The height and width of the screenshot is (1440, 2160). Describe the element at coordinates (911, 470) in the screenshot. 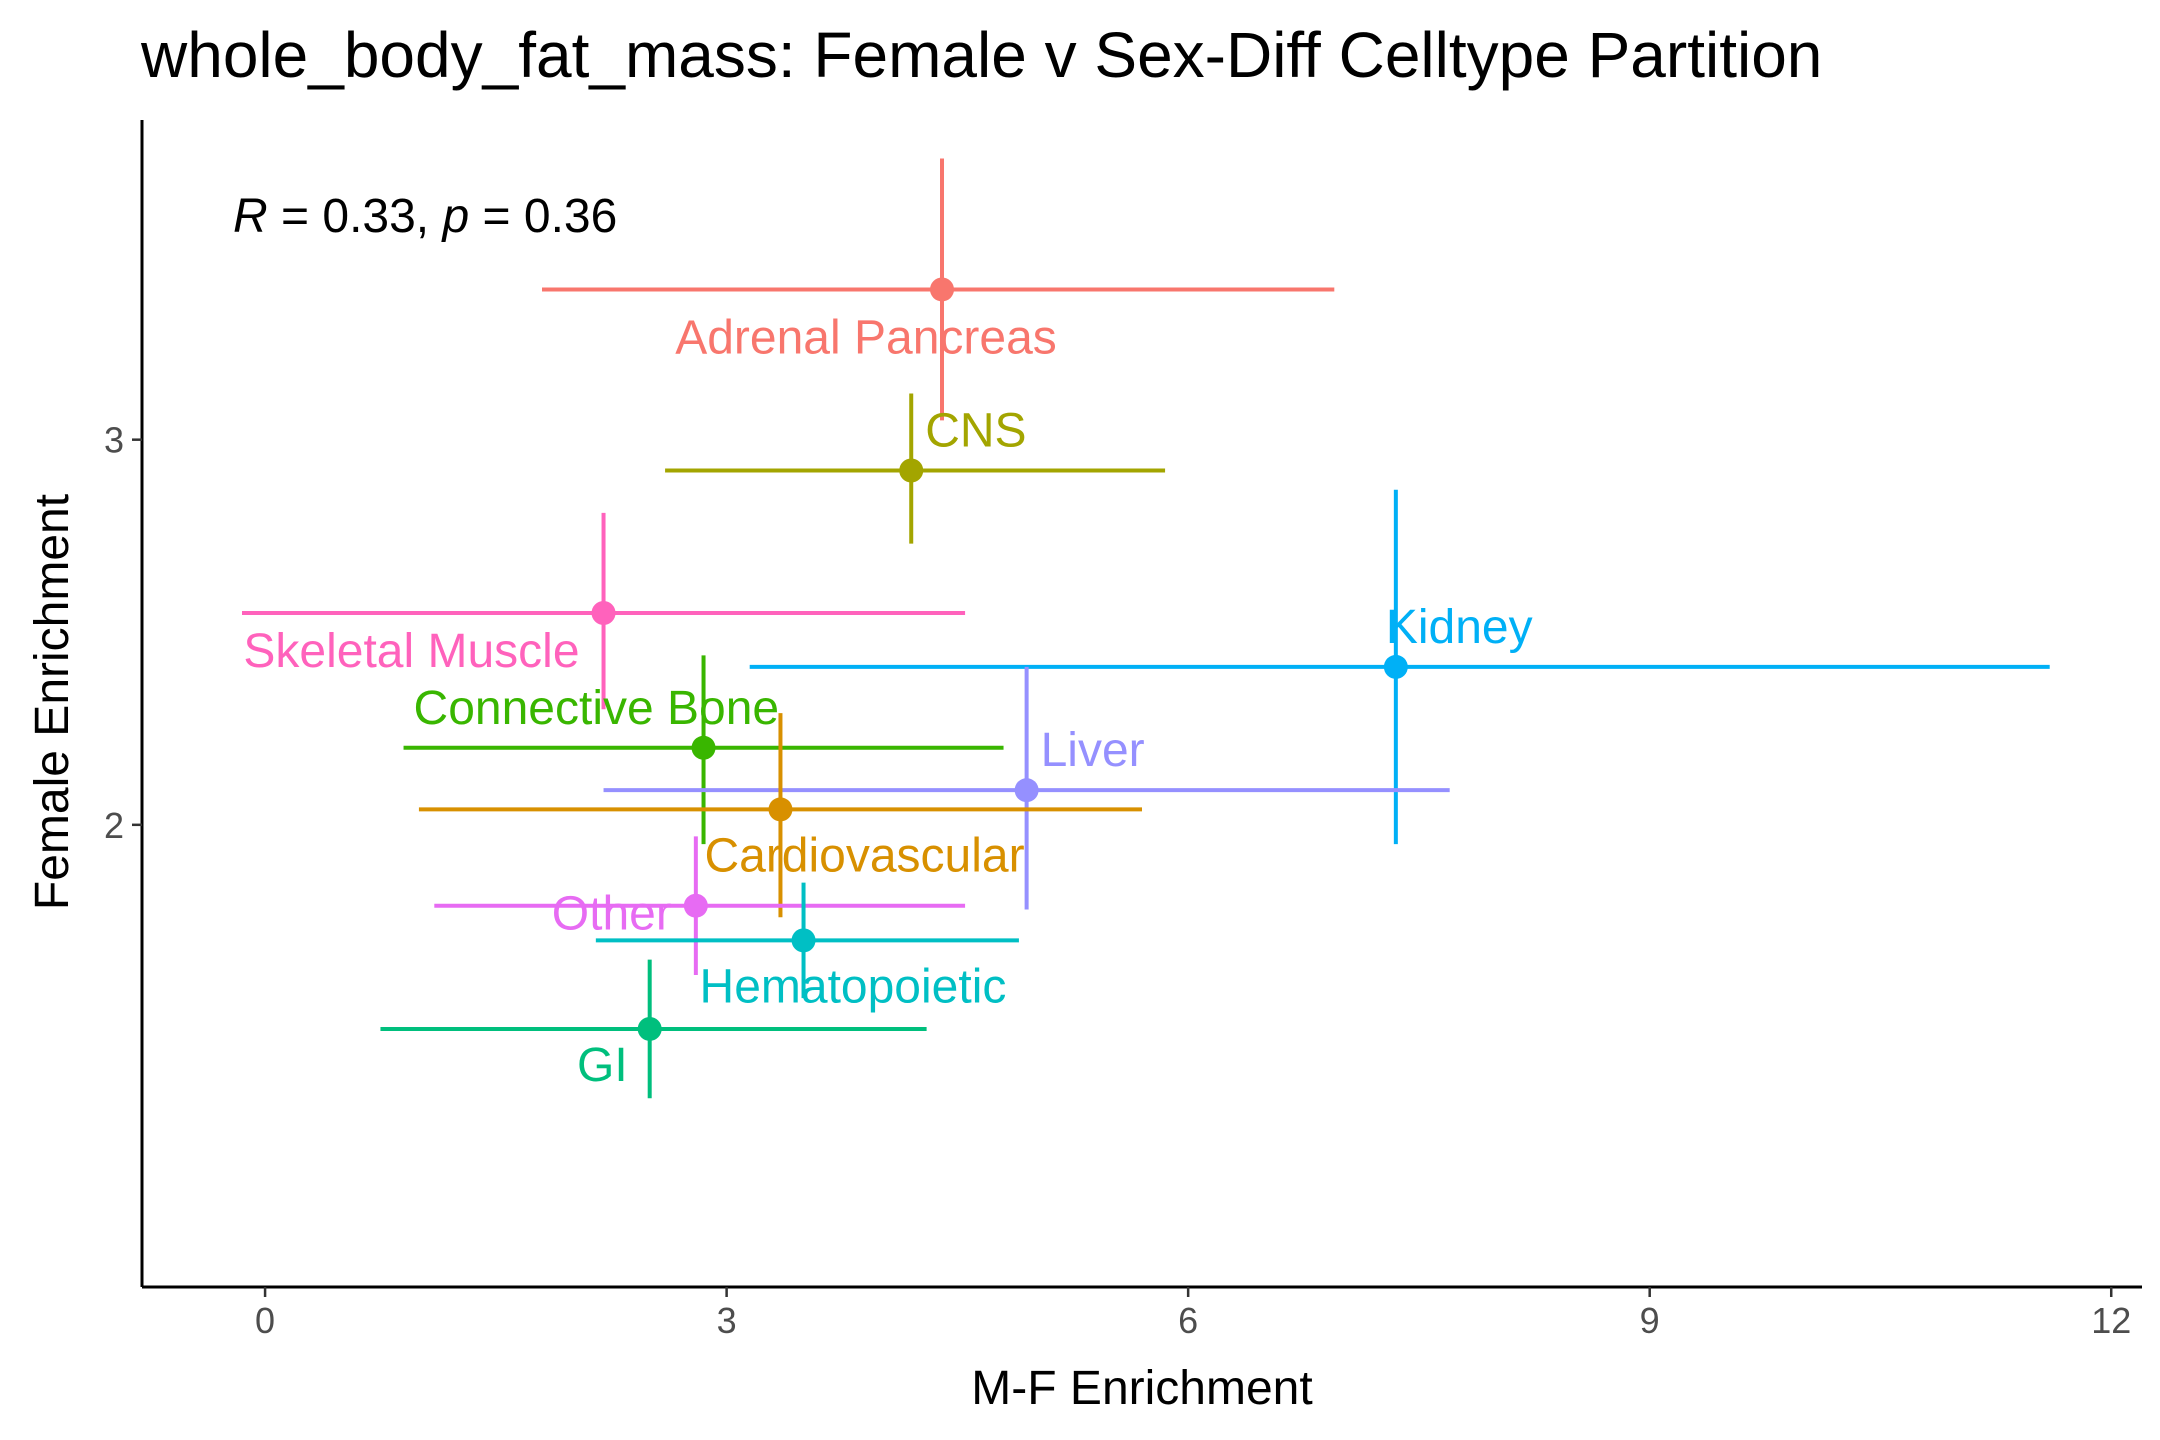

I see `point-cns` at that location.